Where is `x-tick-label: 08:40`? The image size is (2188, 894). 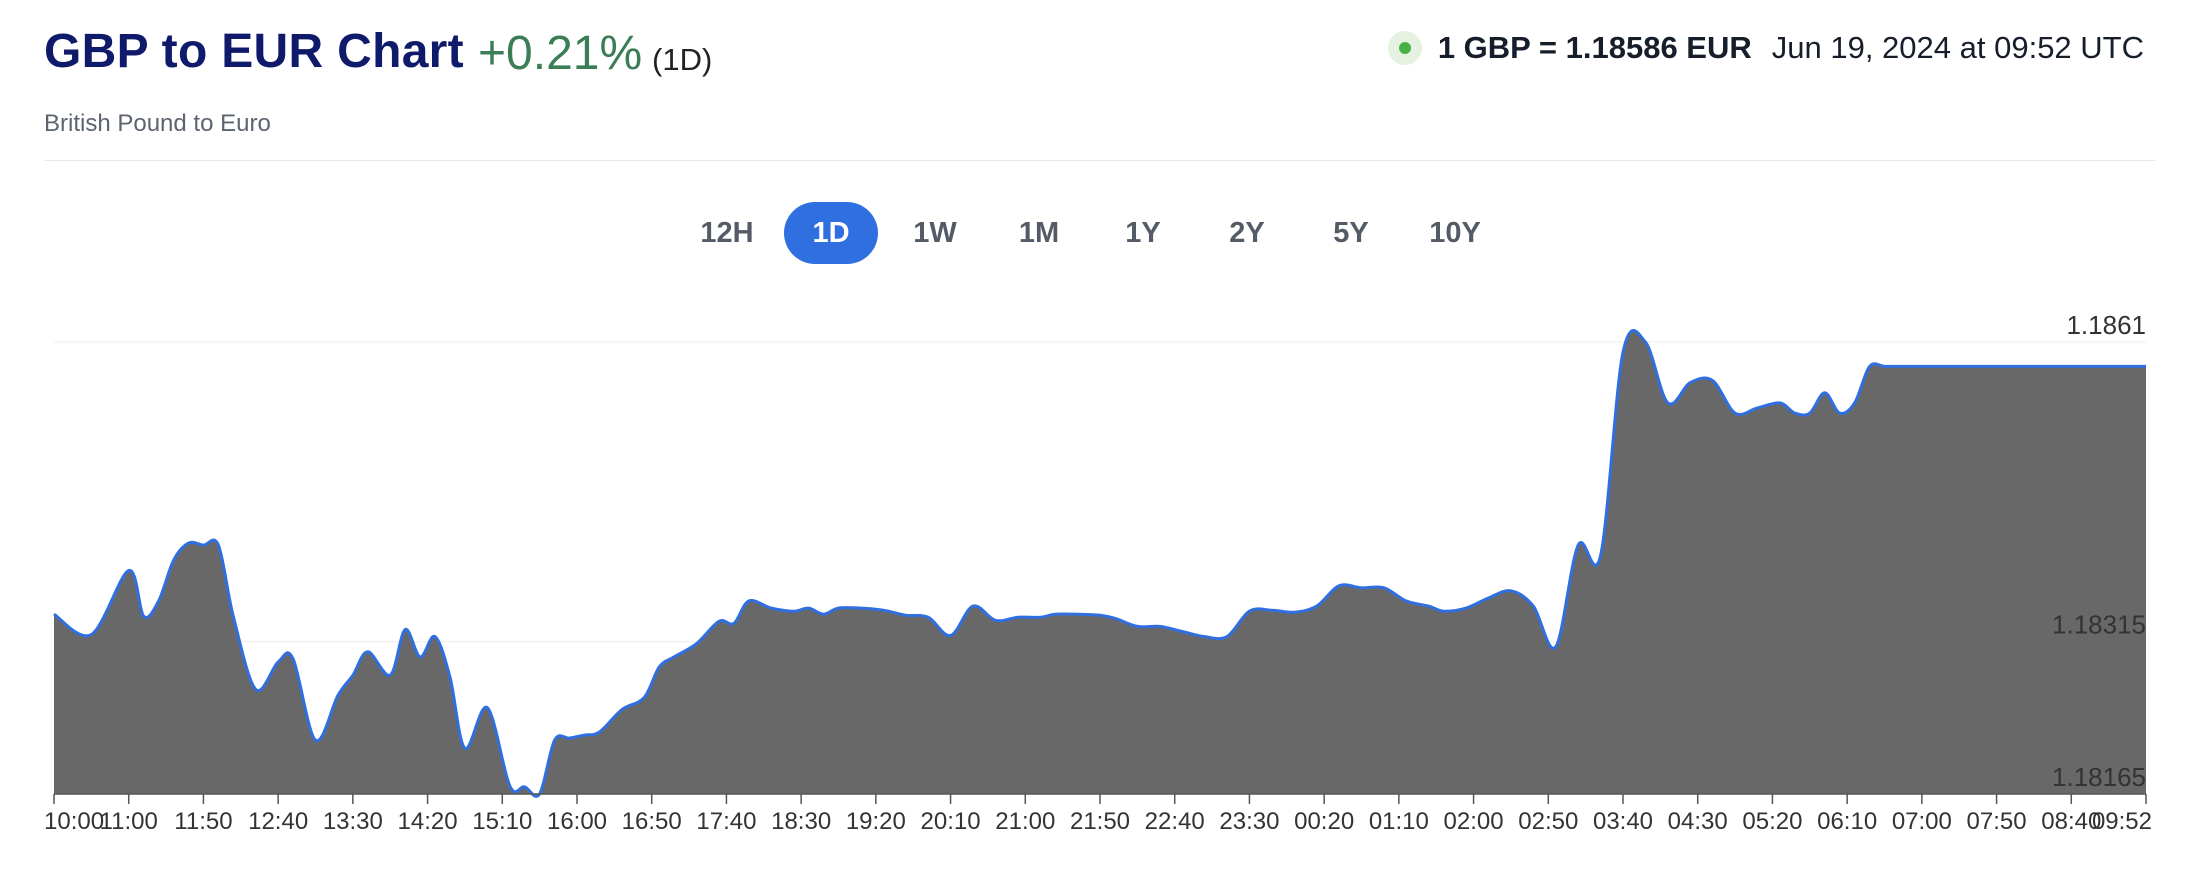 x-tick-label: 08:40 is located at coordinates (2071, 821).